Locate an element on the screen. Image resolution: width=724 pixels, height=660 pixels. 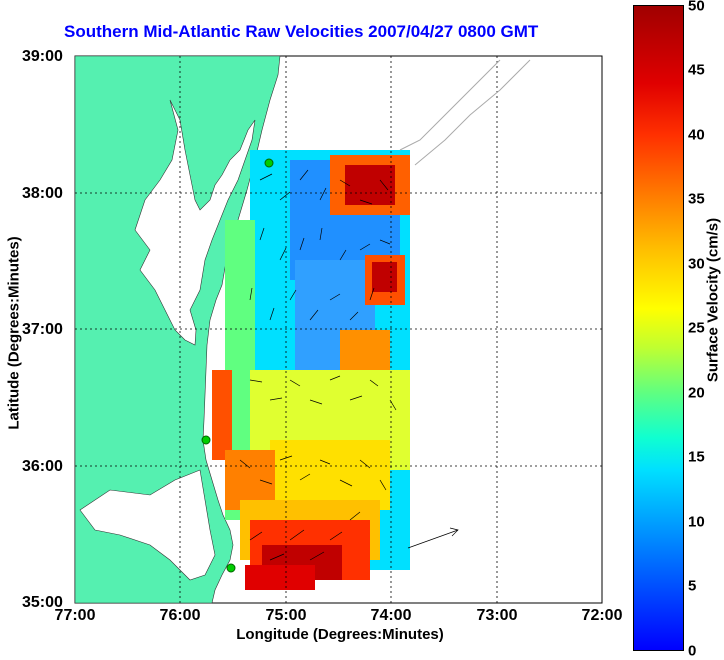
colorbar-tick: 10 is located at coordinates (696, 522).